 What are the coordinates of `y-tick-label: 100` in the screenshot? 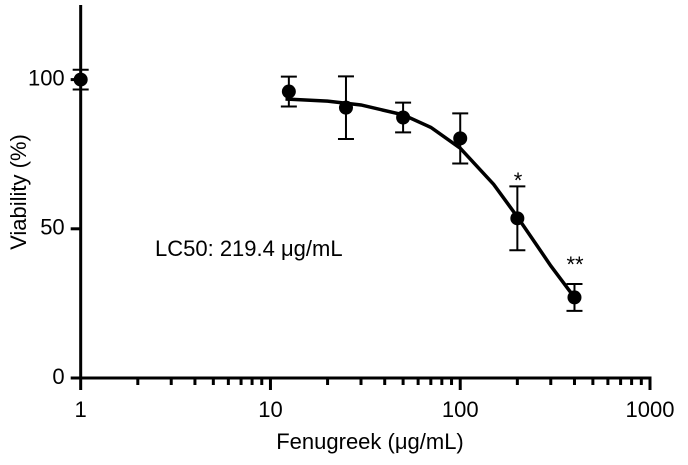 It's located at (46, 77).